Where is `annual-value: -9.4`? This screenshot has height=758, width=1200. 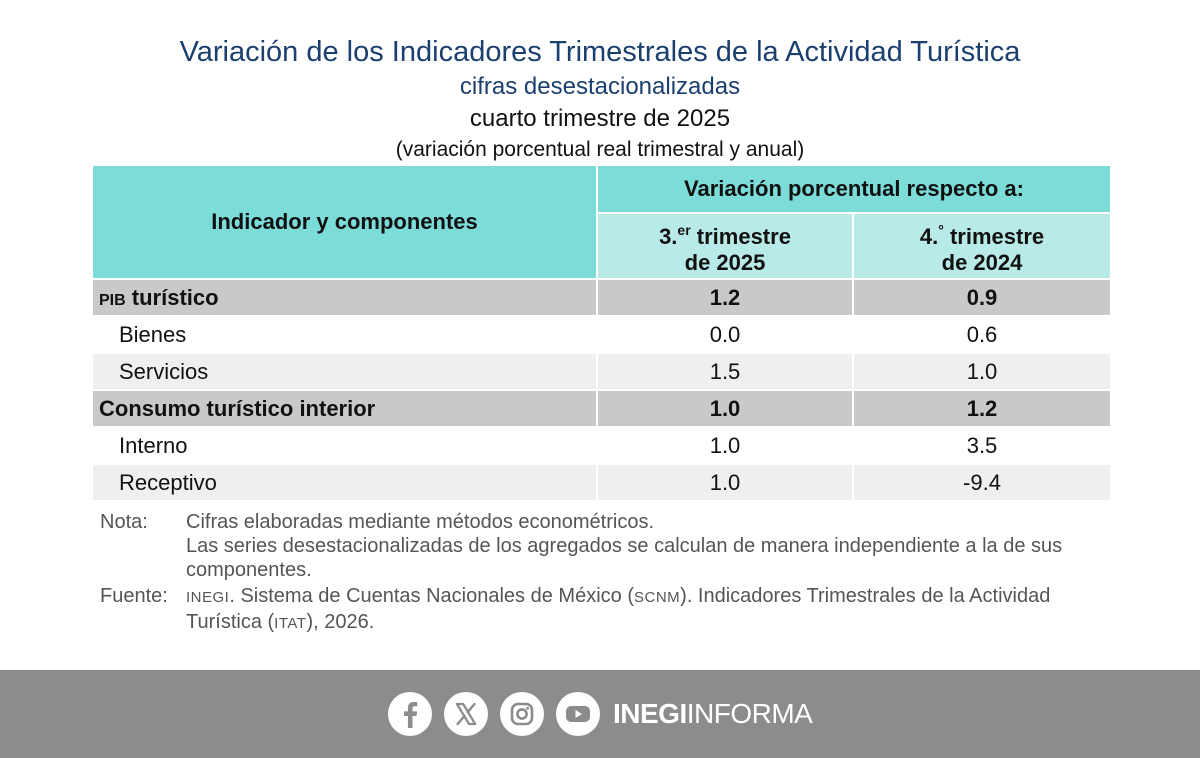 annual-value: -9.4 is located at coordinates (981, 483).